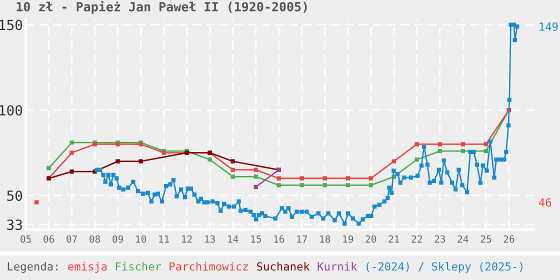 The width and height of the screenshot is (560, 280). What do you see at coordinates (87, 267) in the screenshot?
I see `text: emisja` at bounding box center [87, 267].